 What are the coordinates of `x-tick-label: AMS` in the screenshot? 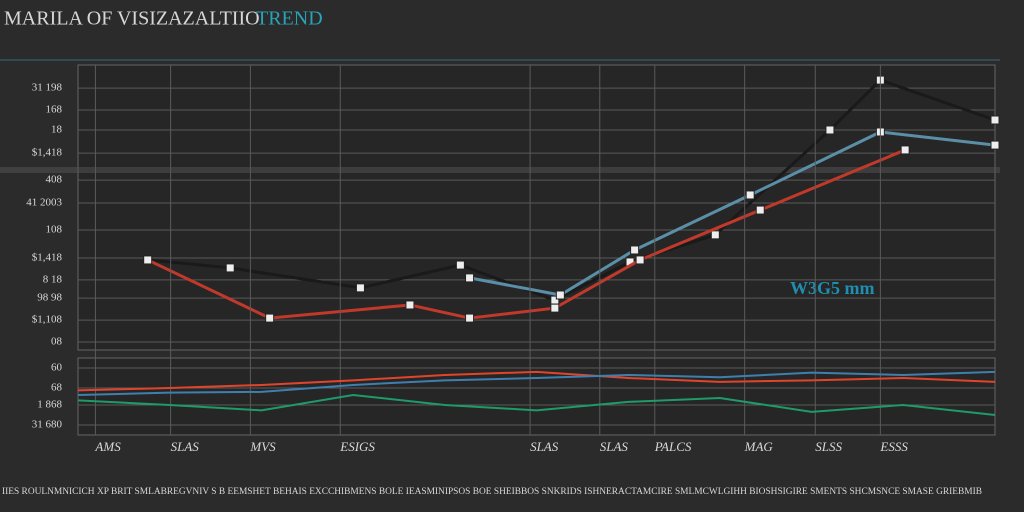 It's located at (107, 446).